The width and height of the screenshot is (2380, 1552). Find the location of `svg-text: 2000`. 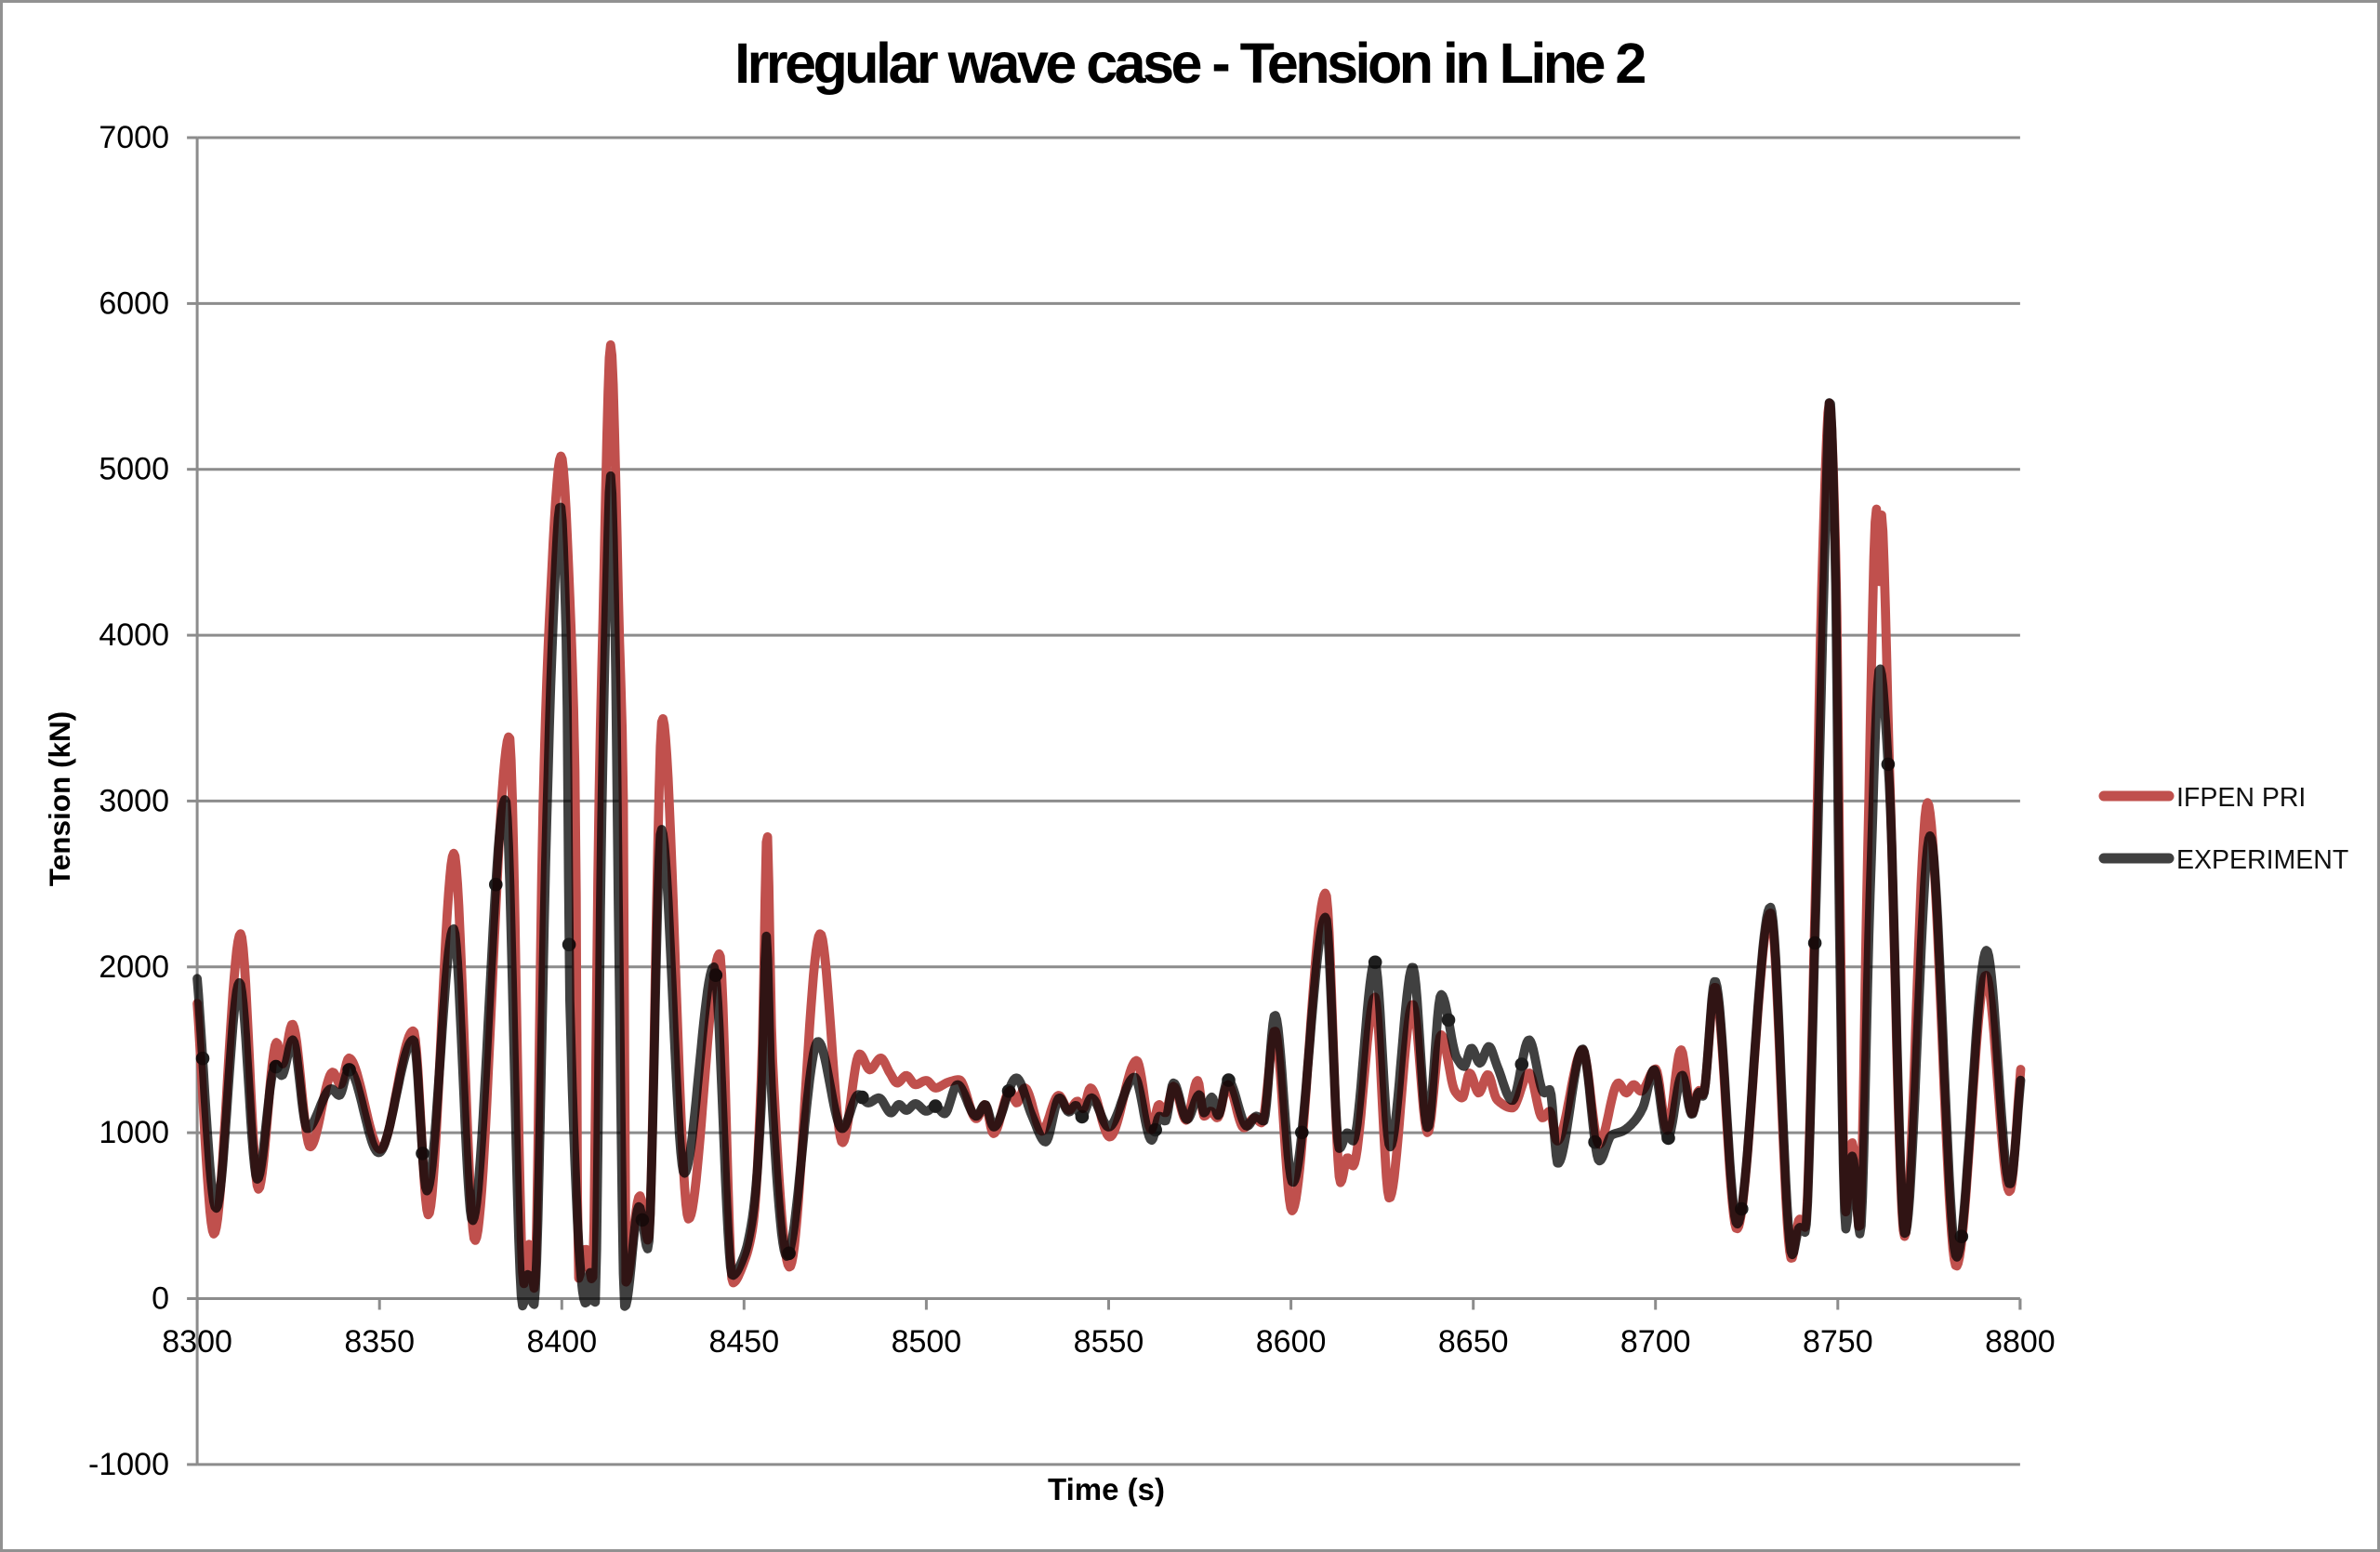

svg-text: 2000 is located at coordinates (134, 967).